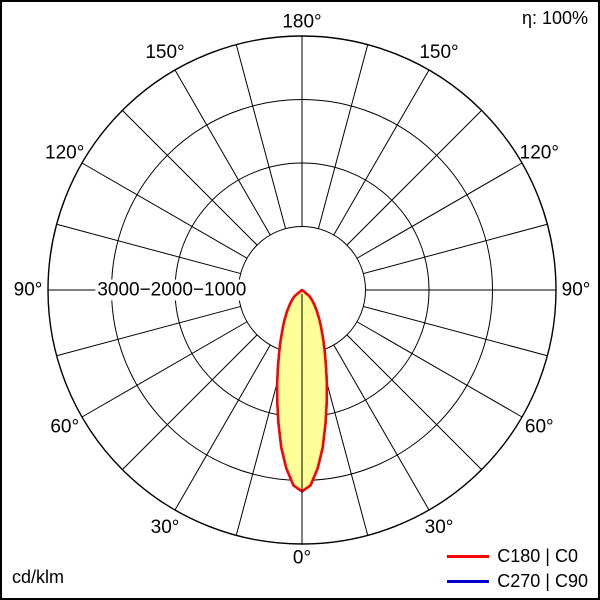 This screenshot has width=600, height=600. Describe the element at coordinates (468, 581) in the screenshot. I see `legend-line-blue-icon` at that location.